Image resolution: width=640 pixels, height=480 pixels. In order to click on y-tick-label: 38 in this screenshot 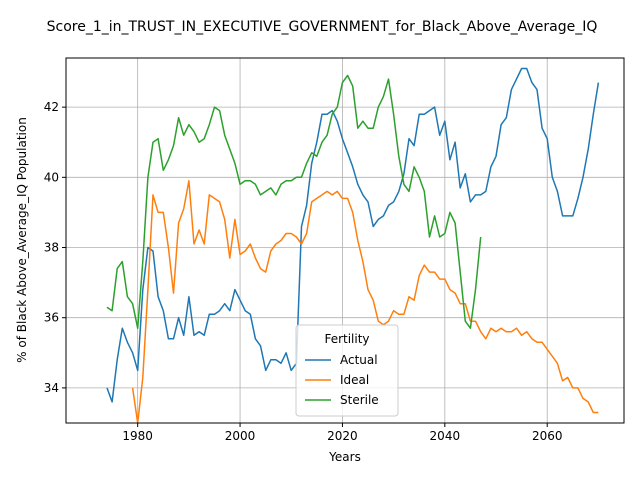, I will do `click(51, 248)`.